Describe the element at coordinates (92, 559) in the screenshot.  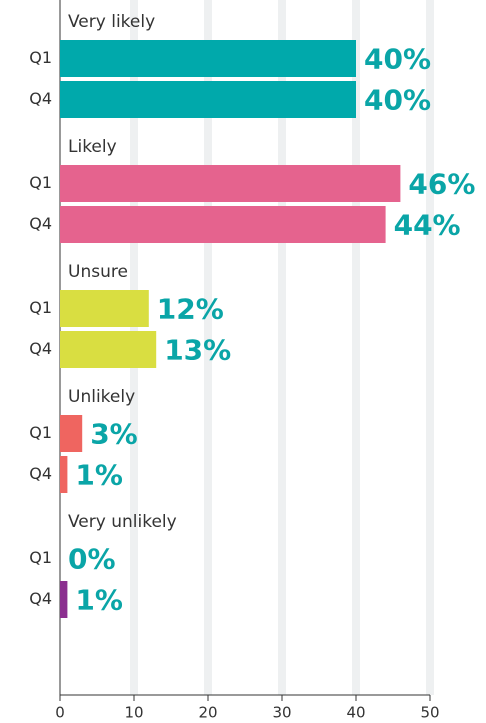
I see `value-label: 0%` at that location.